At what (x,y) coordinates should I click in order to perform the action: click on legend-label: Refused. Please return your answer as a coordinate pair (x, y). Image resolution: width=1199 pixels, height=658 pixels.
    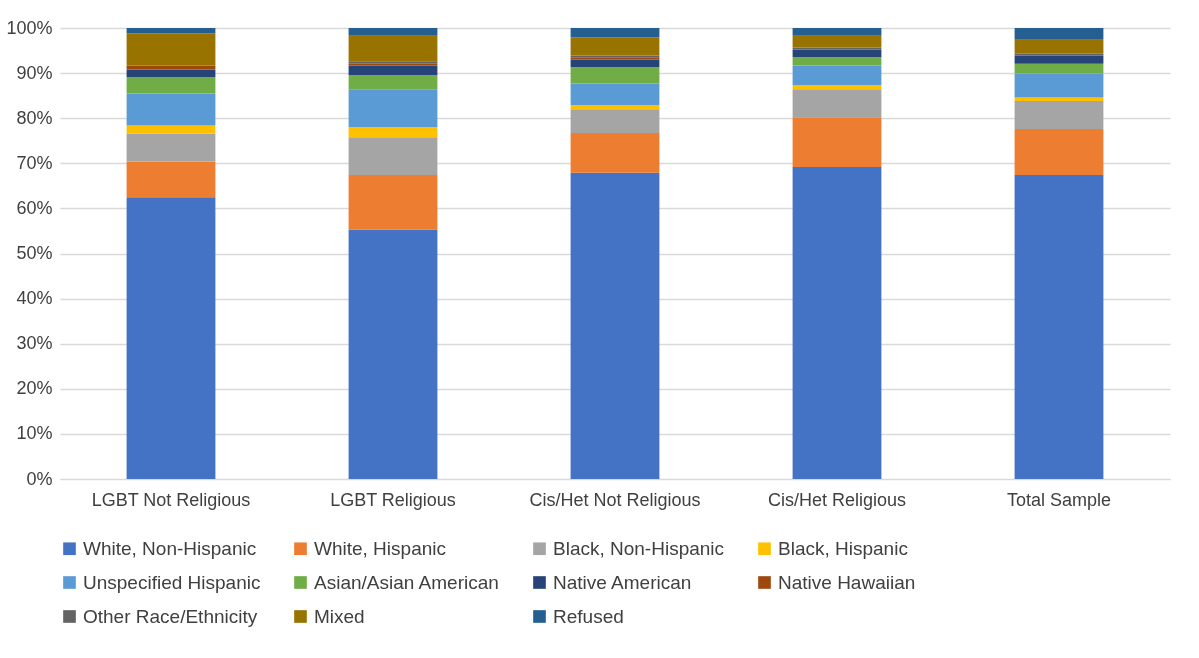
    Looking at the image, I should click on (588, 616).